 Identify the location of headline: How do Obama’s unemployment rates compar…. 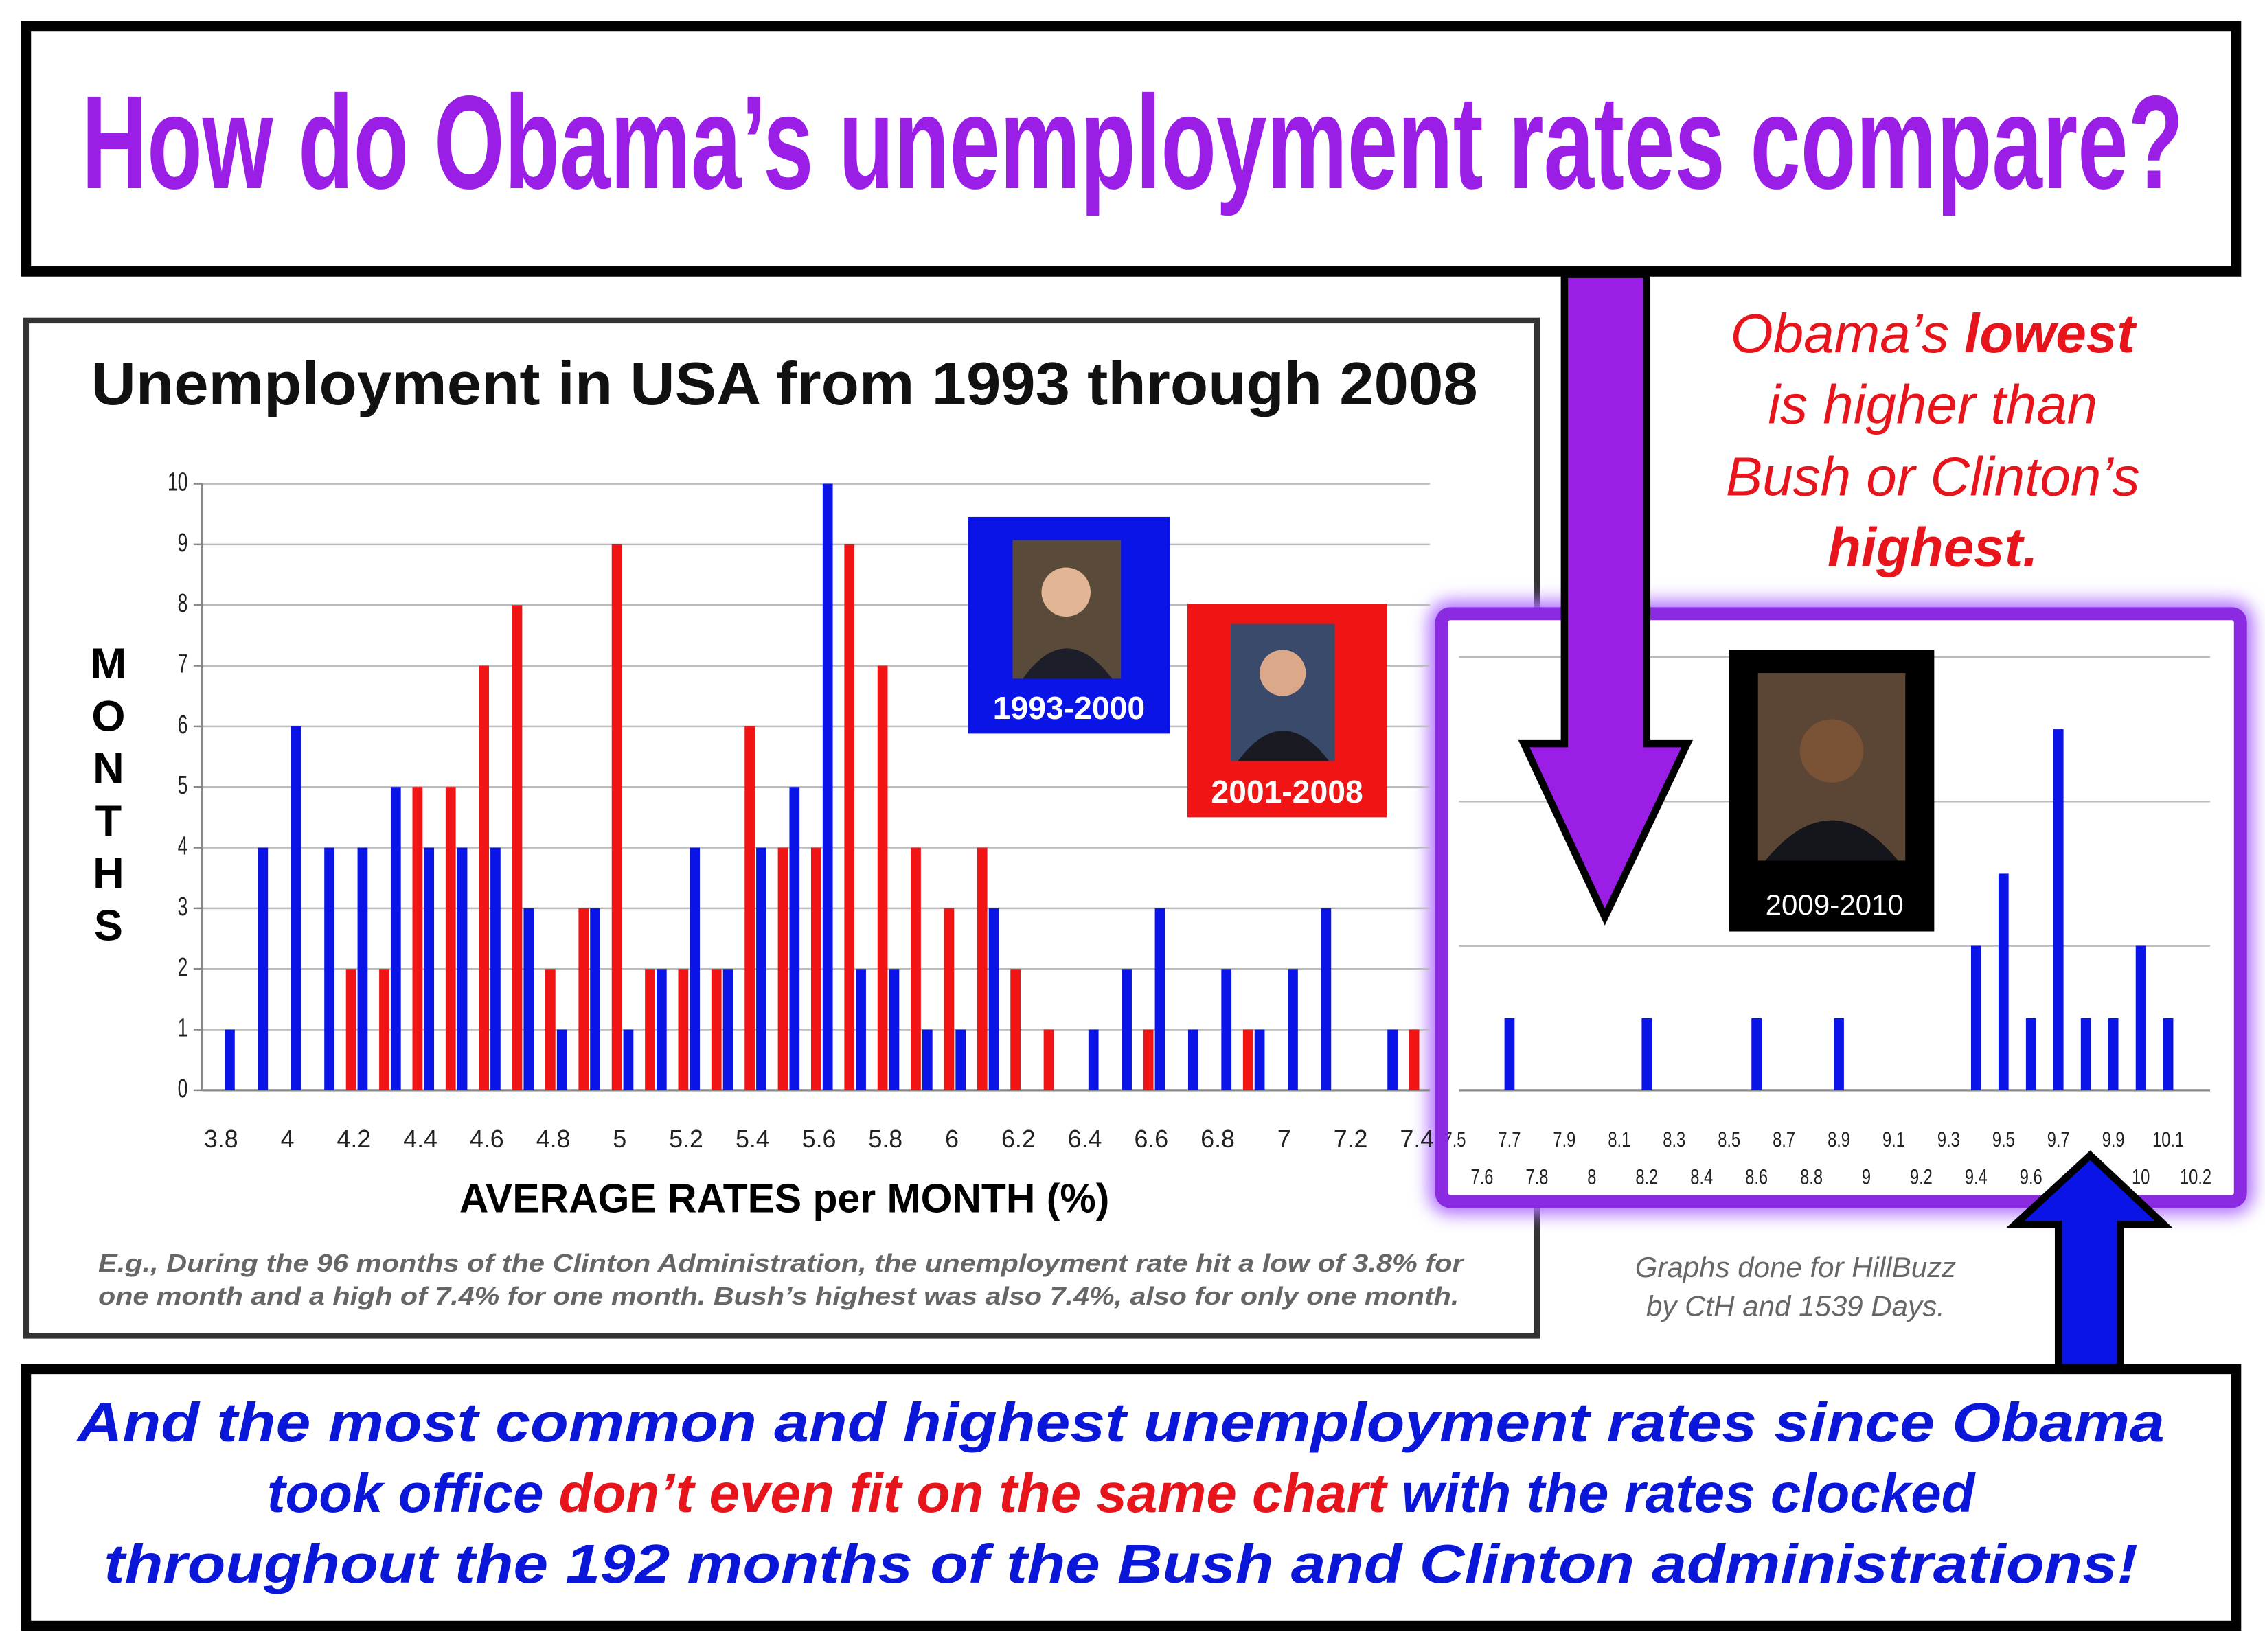
(1132, 143).